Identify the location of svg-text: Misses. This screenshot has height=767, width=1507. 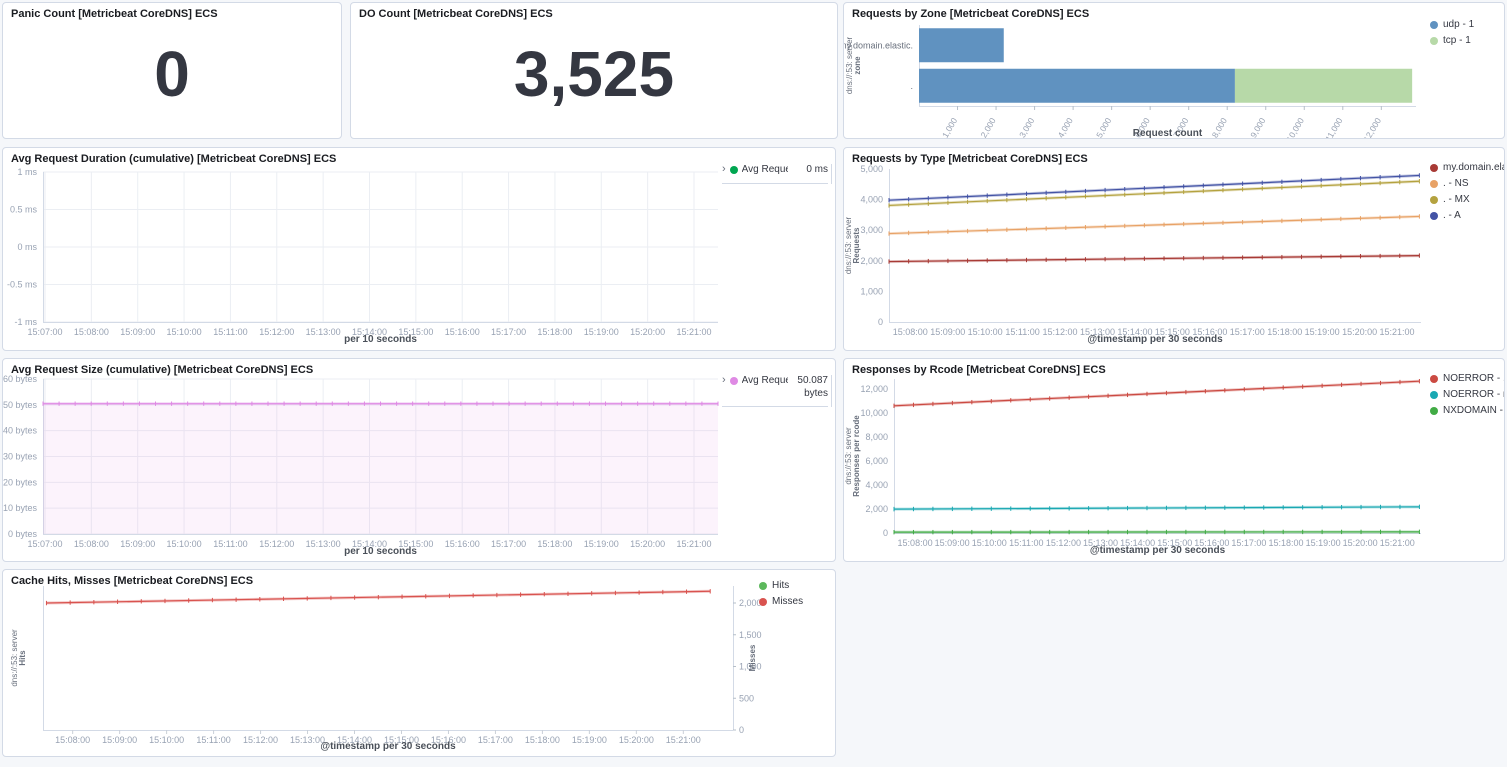
(752, 657).